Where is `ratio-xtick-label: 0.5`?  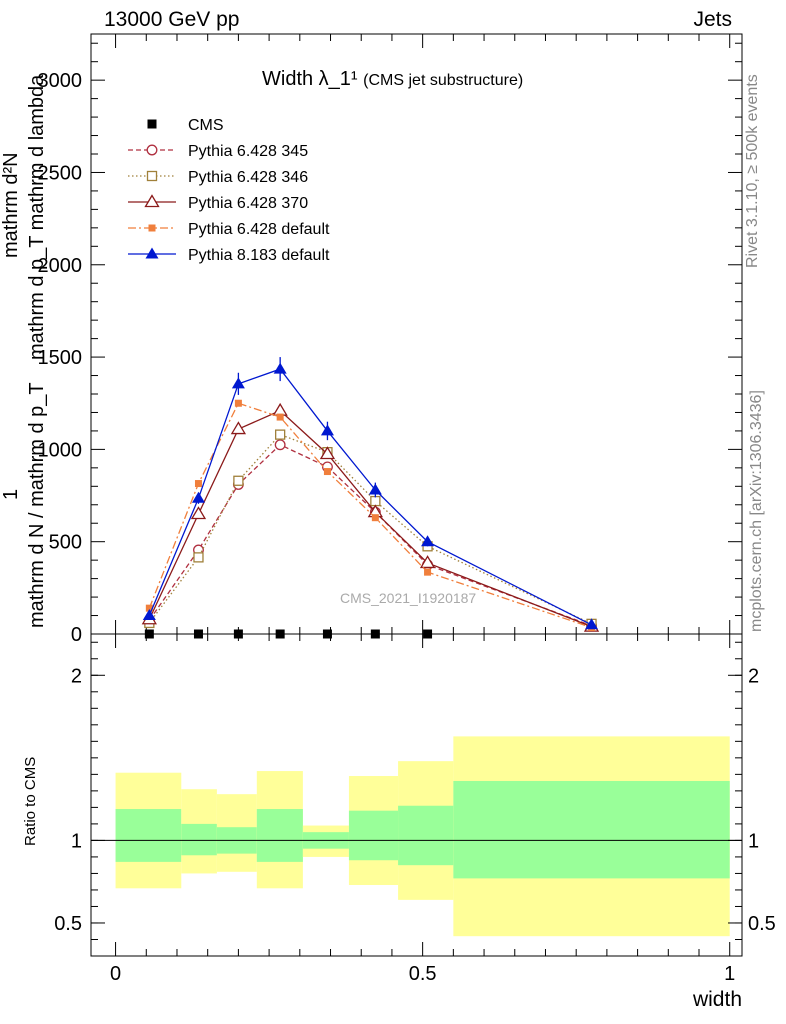 ratio-xtick-label: 0.5 is located at coordinates (423, 974).